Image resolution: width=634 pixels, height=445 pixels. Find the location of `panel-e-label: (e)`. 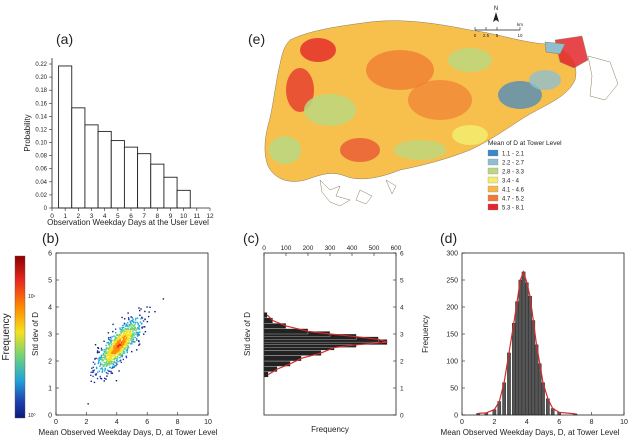

panel-e-label: (e) is located at coordinates (256, 39).